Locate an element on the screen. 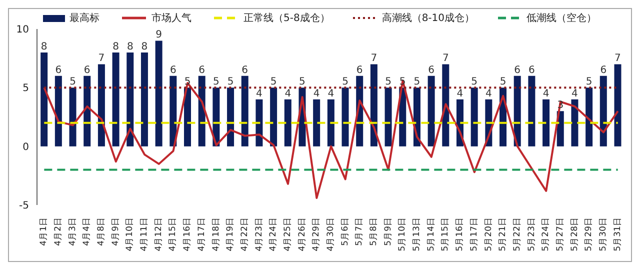 The width and height of the screenshot is (640, 270). x-tick-label: 4月9日 is located at coordinates (115, 231).